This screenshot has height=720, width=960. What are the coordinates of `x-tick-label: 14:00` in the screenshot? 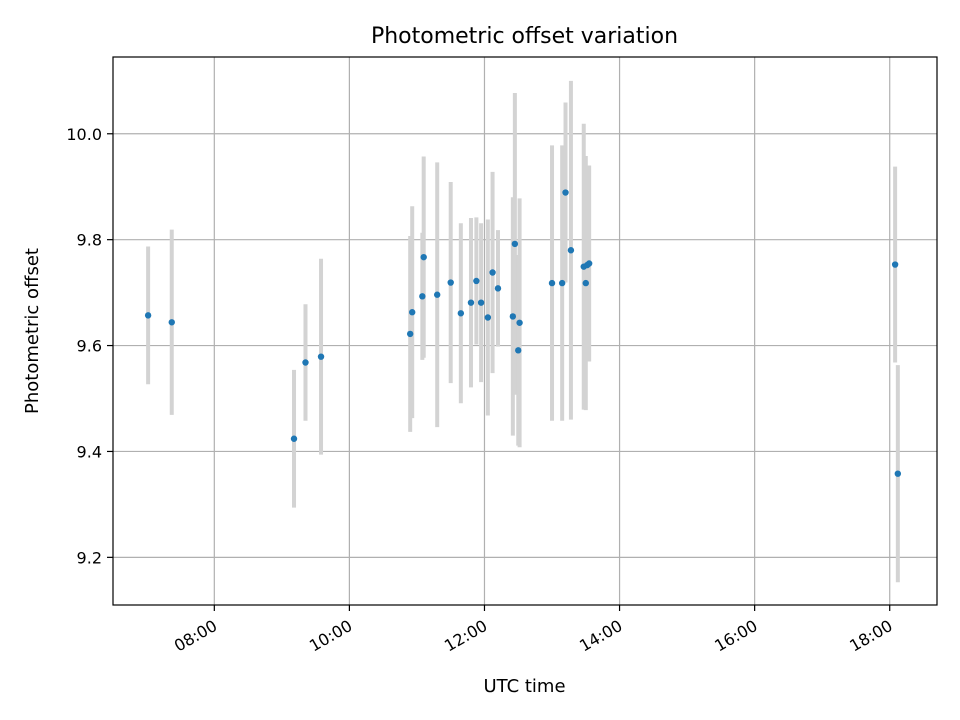 It's located at (600, 636).